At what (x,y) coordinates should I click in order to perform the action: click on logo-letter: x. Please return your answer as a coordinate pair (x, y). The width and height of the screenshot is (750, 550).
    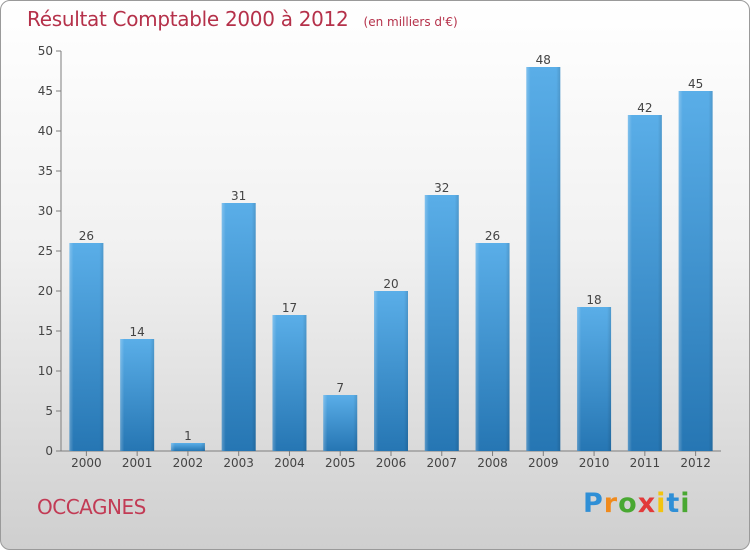
    Looking at the image, I should click on (647, 503).